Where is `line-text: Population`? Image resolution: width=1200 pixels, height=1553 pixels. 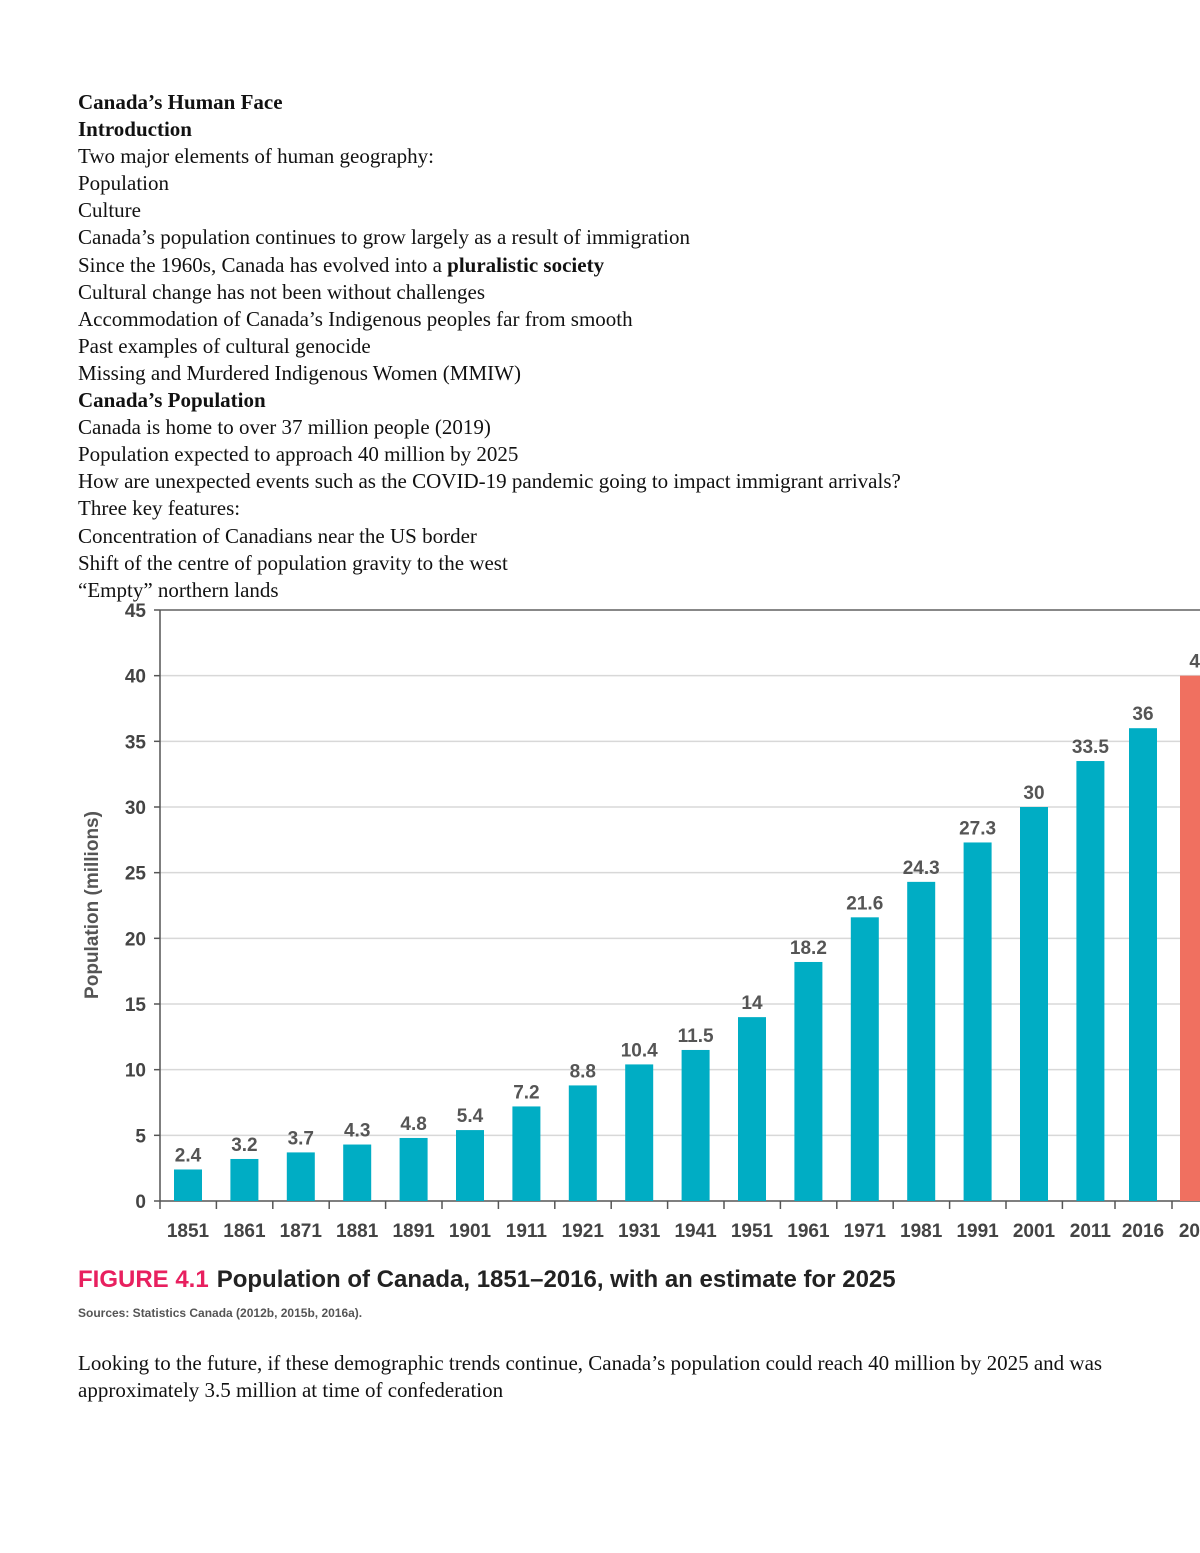 line-text: Population is located at coordinates (124, 183).